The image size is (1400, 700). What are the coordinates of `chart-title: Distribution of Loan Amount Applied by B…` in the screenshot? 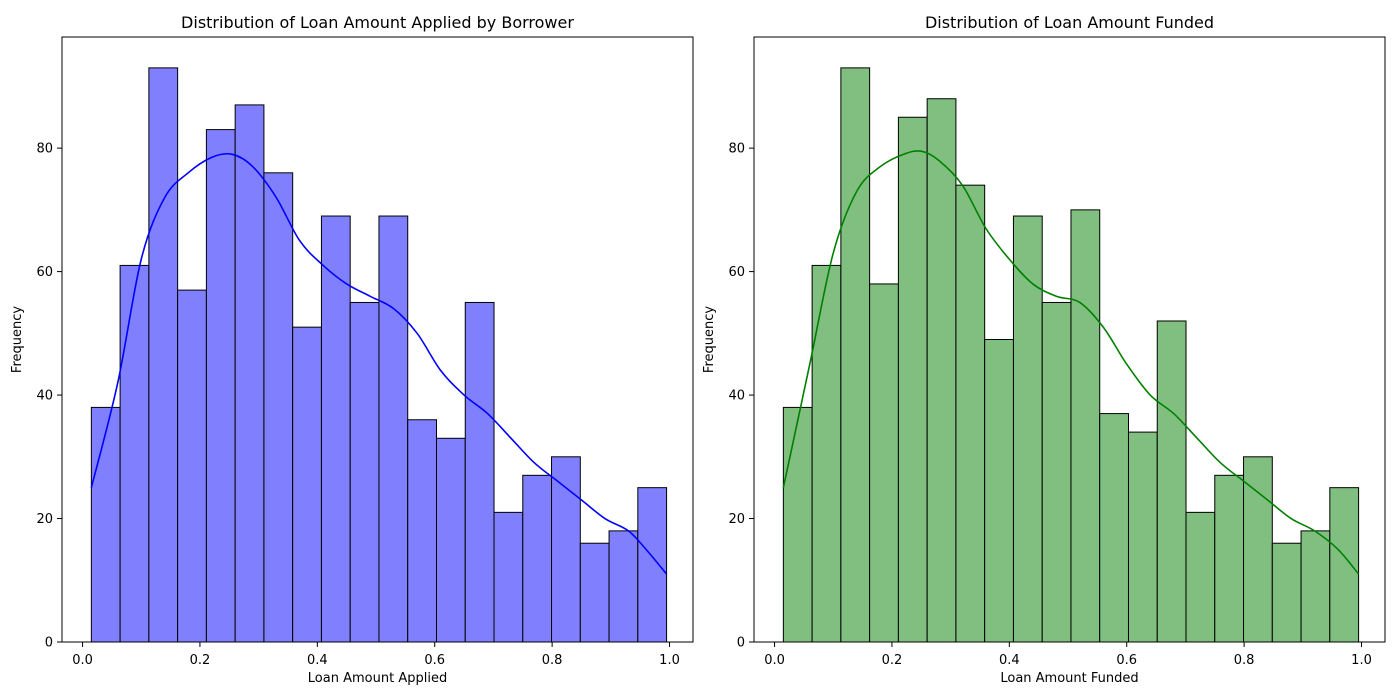 It's located at (377, 22).